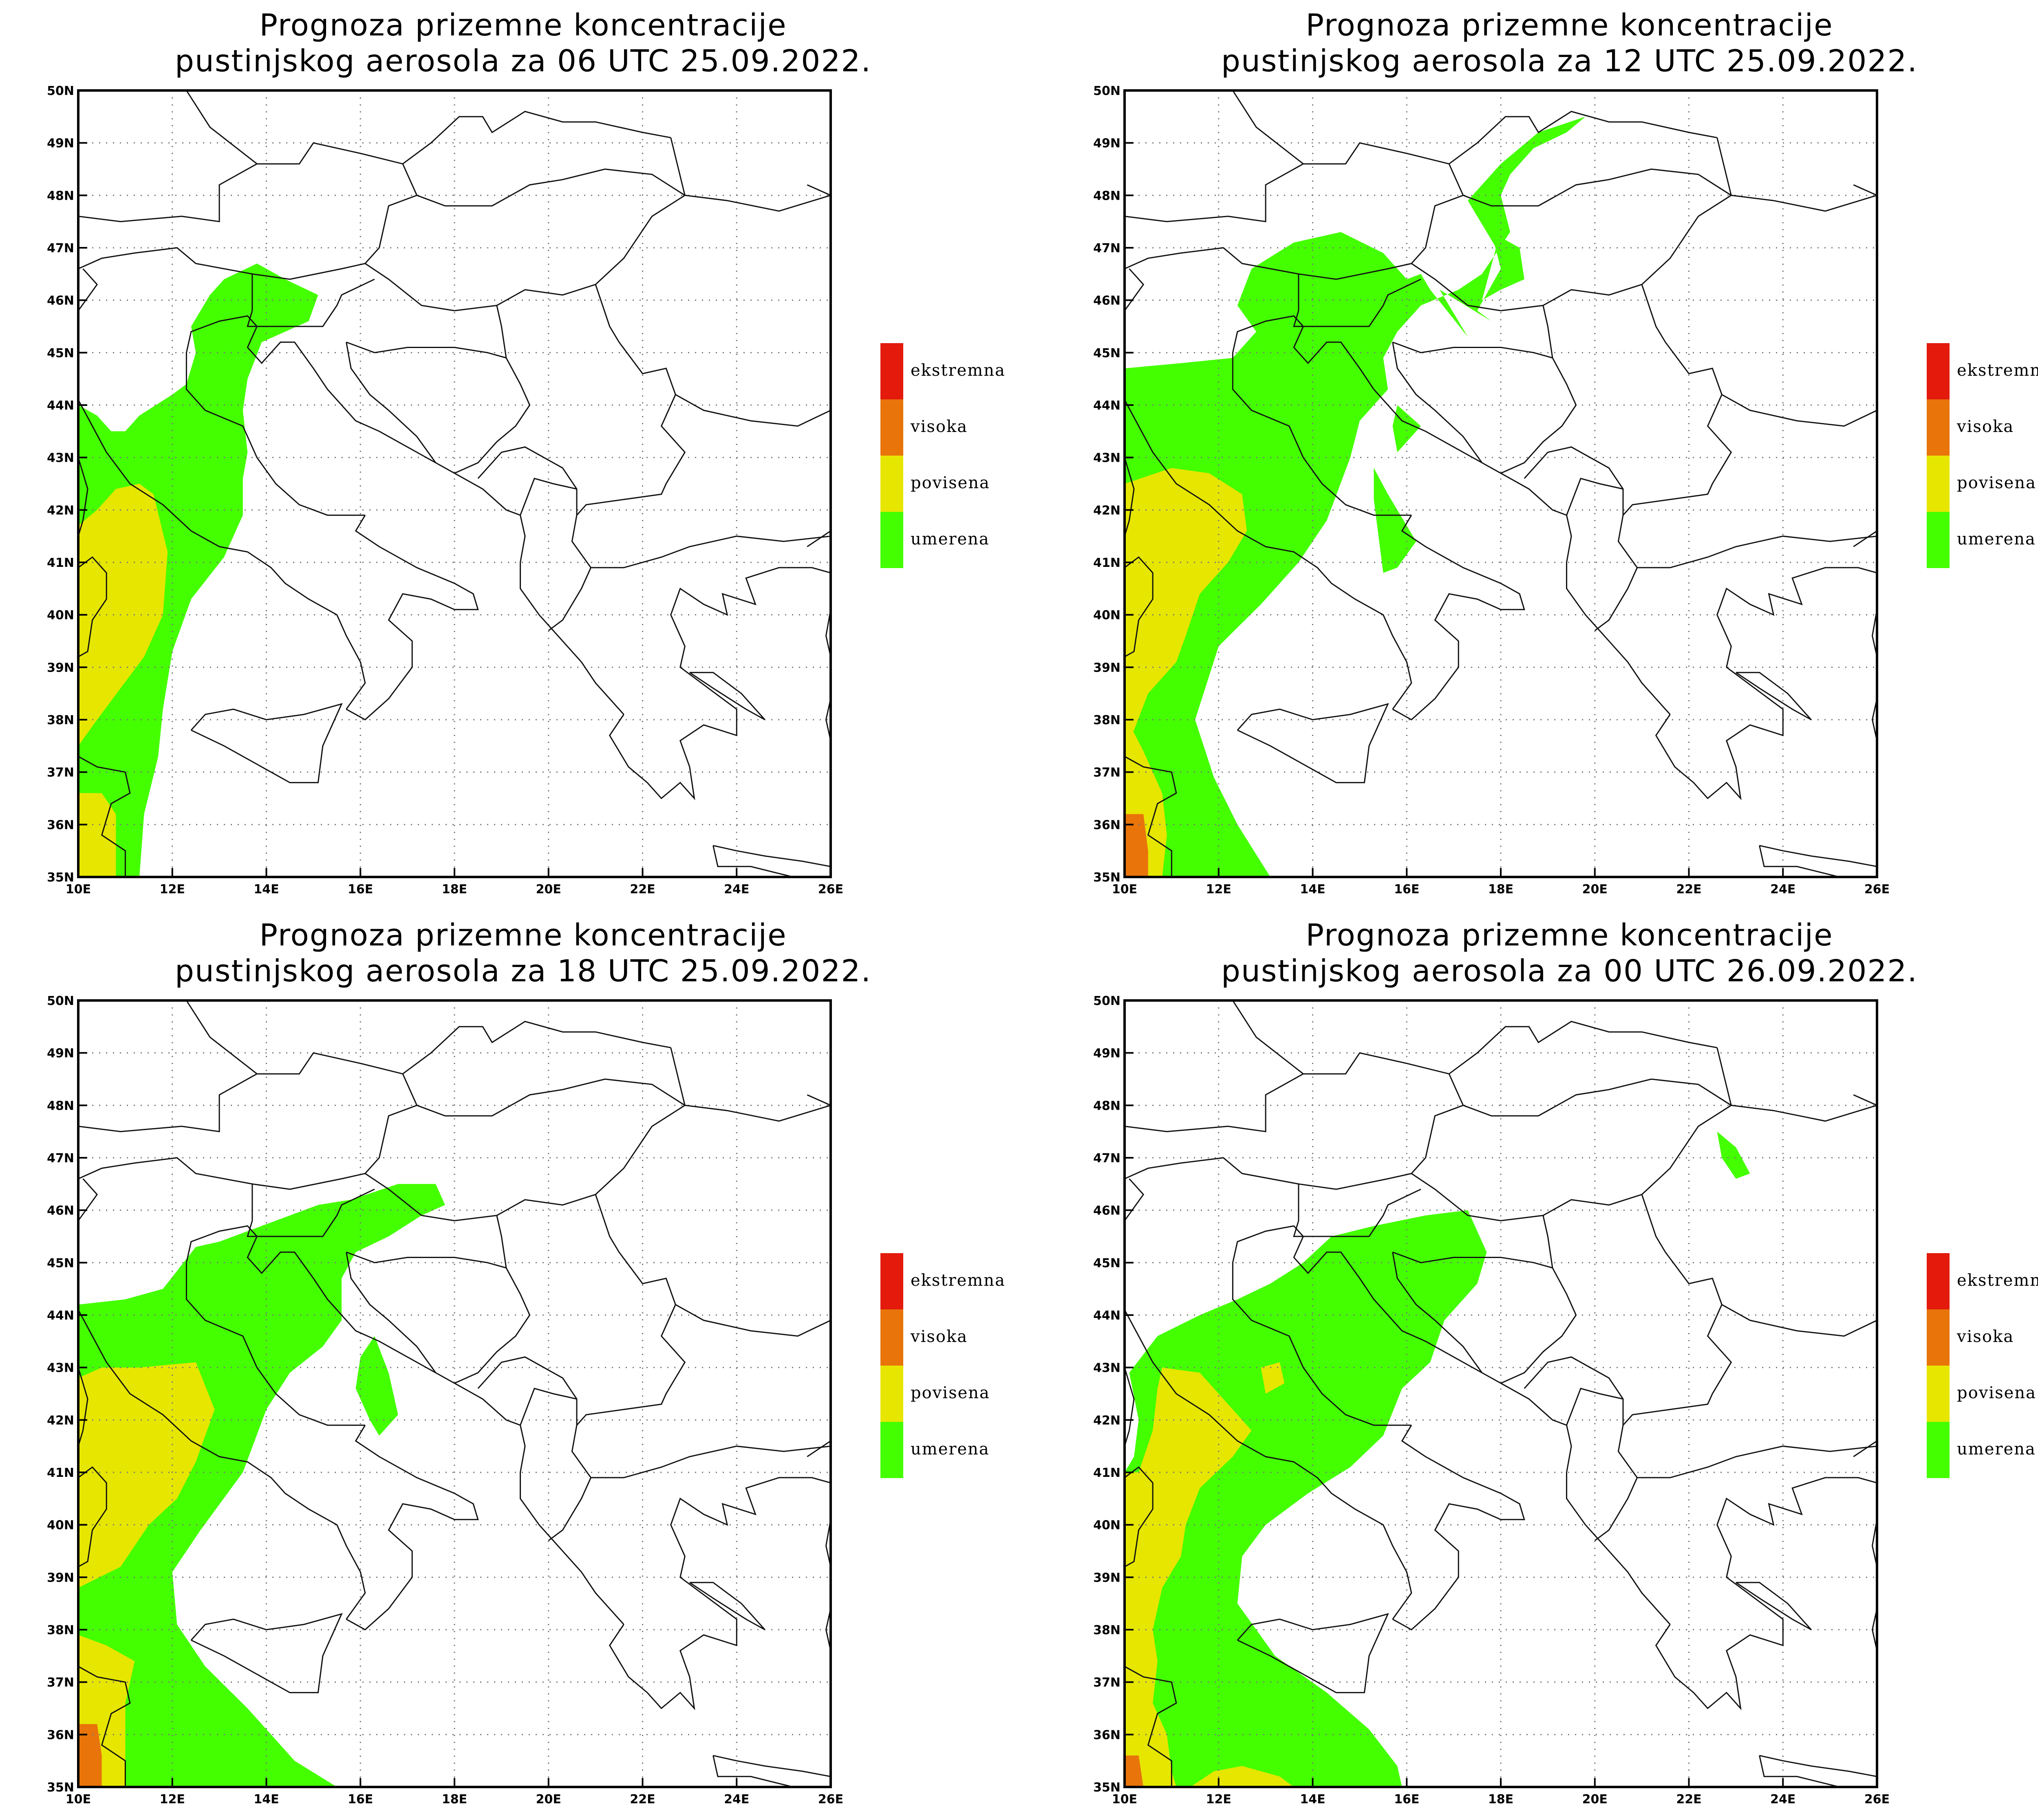  Describe the element at coordinates (61, 1316) in the screenshot. I see `lat-tick-label: 44N` at that location.